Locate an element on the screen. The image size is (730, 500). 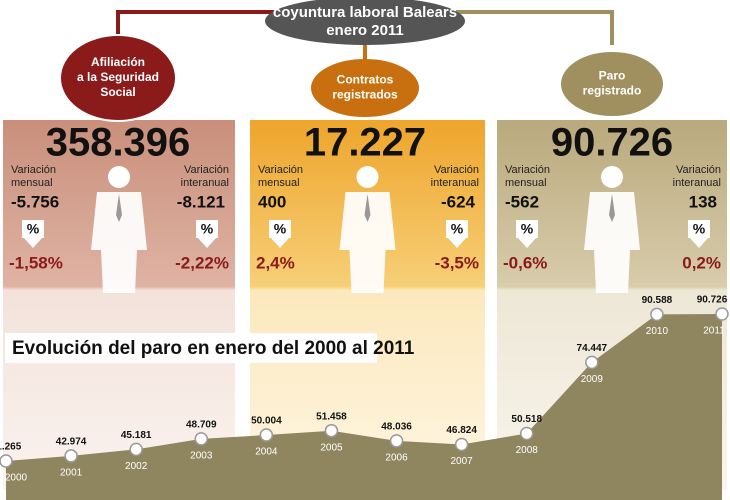
value-label: 46.824 is located at coordinates (461, 430).